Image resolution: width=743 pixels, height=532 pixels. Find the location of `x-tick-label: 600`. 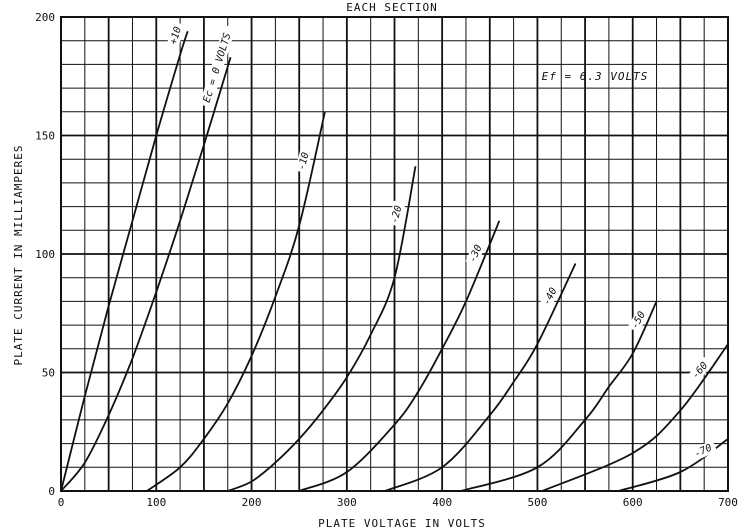

x-tick-label: 600 is located at coordinates (633, 502).